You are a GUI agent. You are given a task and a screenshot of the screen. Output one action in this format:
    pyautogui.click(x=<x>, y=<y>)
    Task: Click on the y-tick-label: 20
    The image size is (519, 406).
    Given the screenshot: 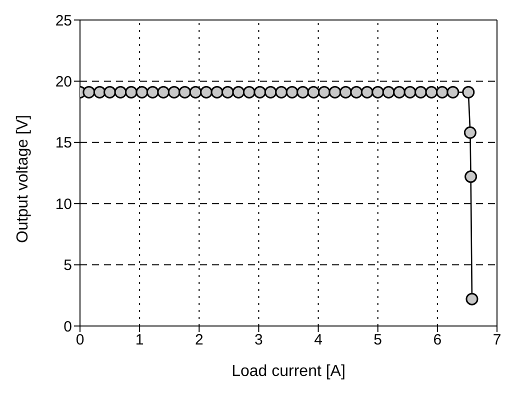 What is the action you would take?
    pyautogui.click(x=63, y=82)
    